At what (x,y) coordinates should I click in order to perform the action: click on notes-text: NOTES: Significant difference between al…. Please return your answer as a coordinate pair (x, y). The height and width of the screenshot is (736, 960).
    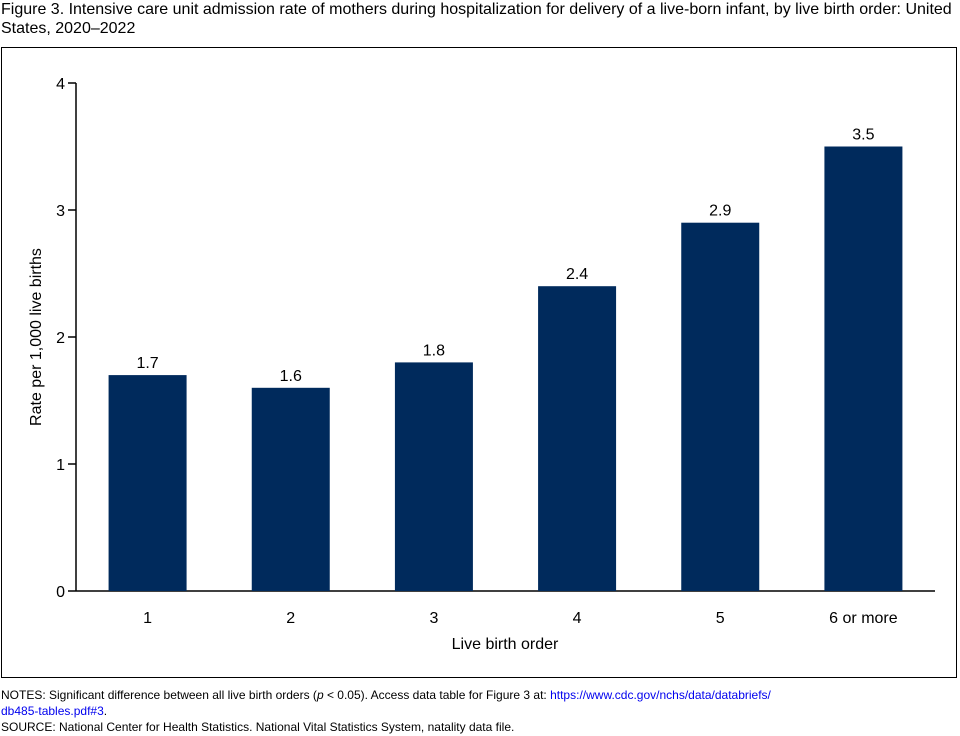
    Looking at the image, I should click on (478, 703).